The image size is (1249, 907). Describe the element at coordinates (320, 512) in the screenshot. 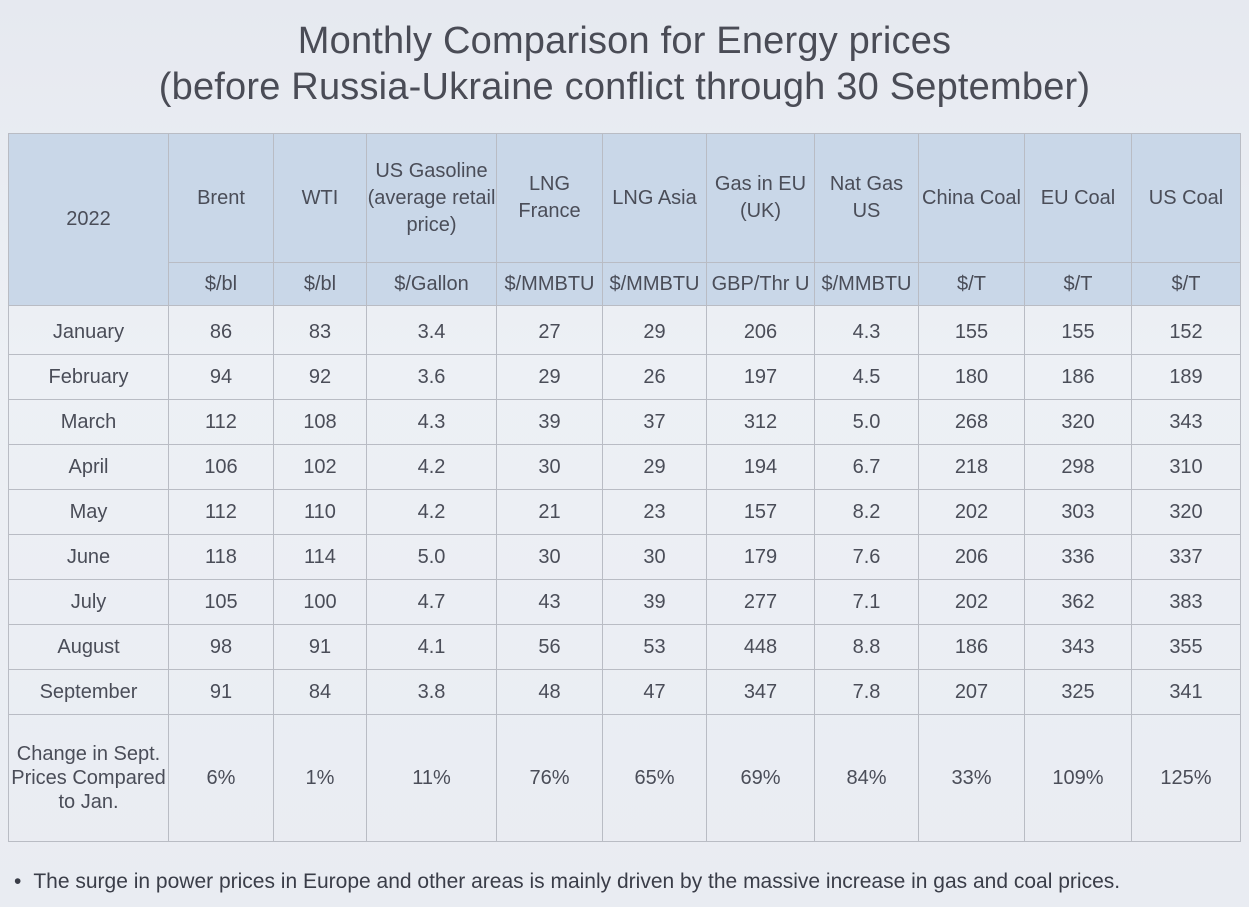

I see `table-cell: 110` at that location.